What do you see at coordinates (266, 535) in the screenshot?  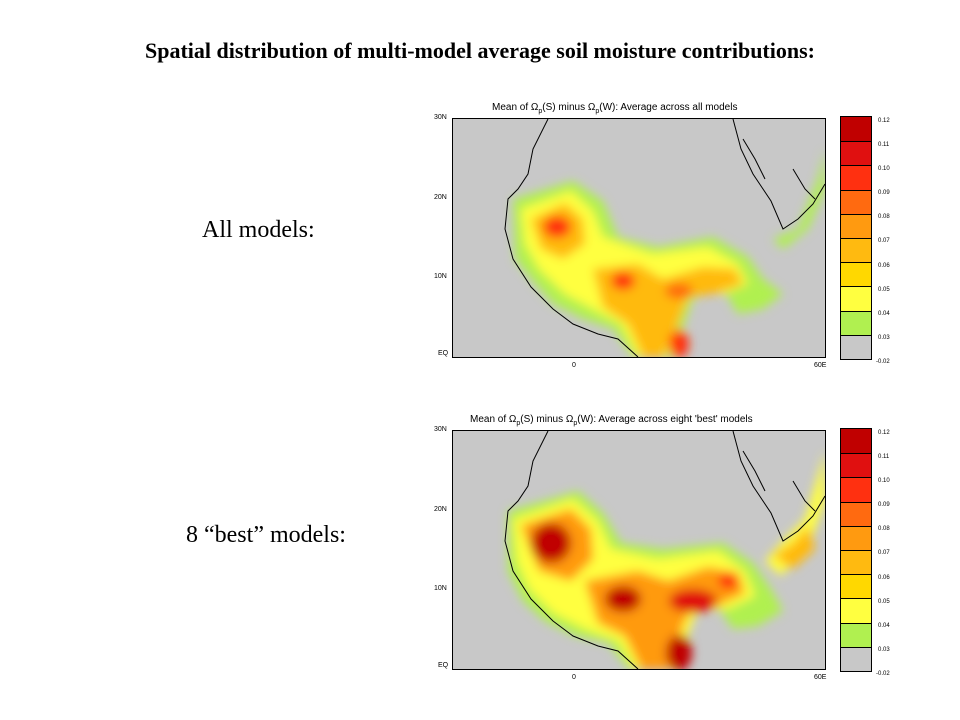 I see `row-label-best-models: 8 “best” models:` at bounding box center [266, 535].